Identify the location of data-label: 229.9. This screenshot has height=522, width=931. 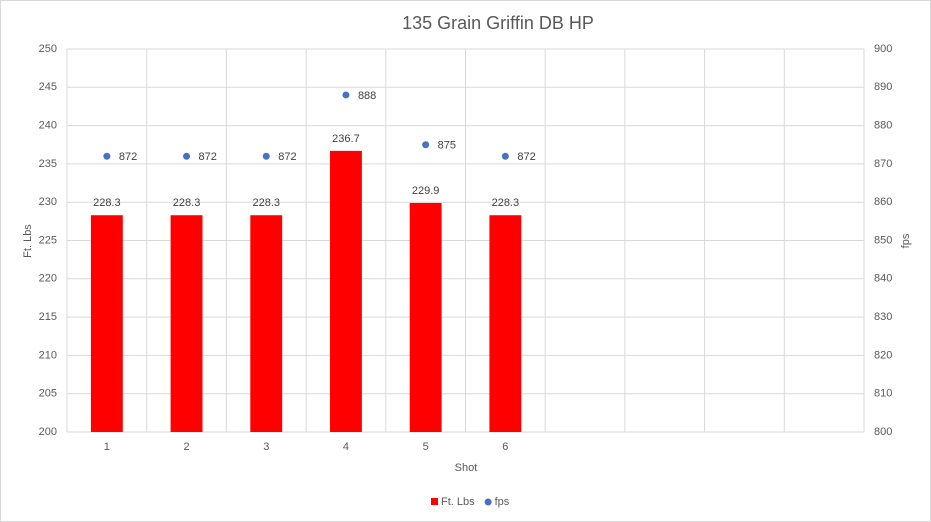
(426, 191).